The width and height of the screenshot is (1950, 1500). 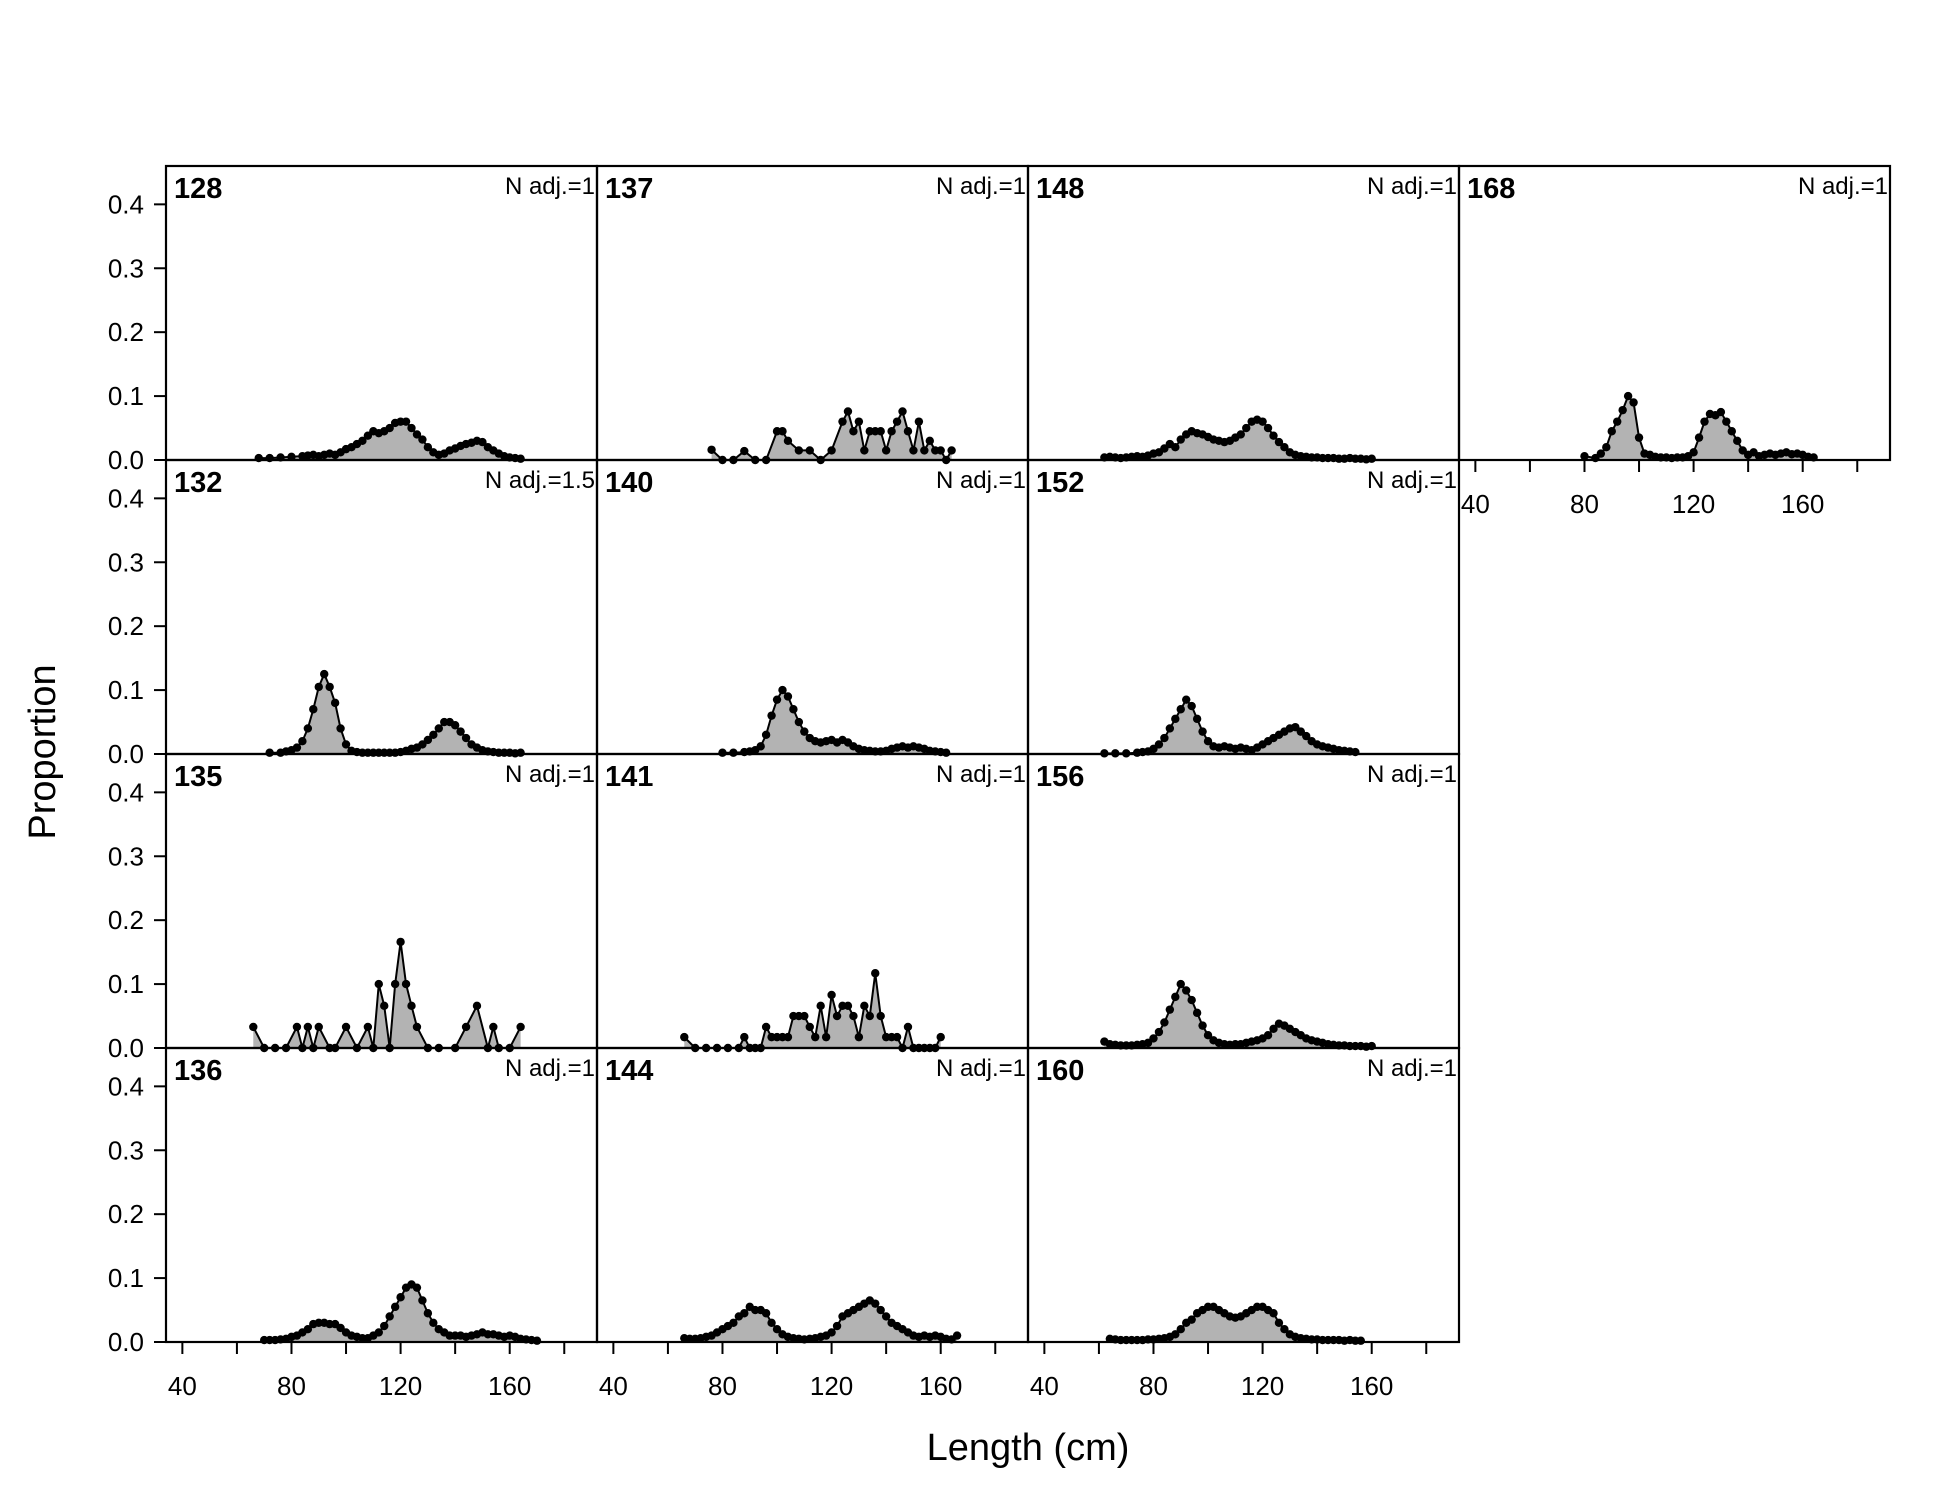 What do you see at coordinates (126, 1214) in the screenshot?
I see `y-tick-label: 0.2` at bounding box center [126, 1214].